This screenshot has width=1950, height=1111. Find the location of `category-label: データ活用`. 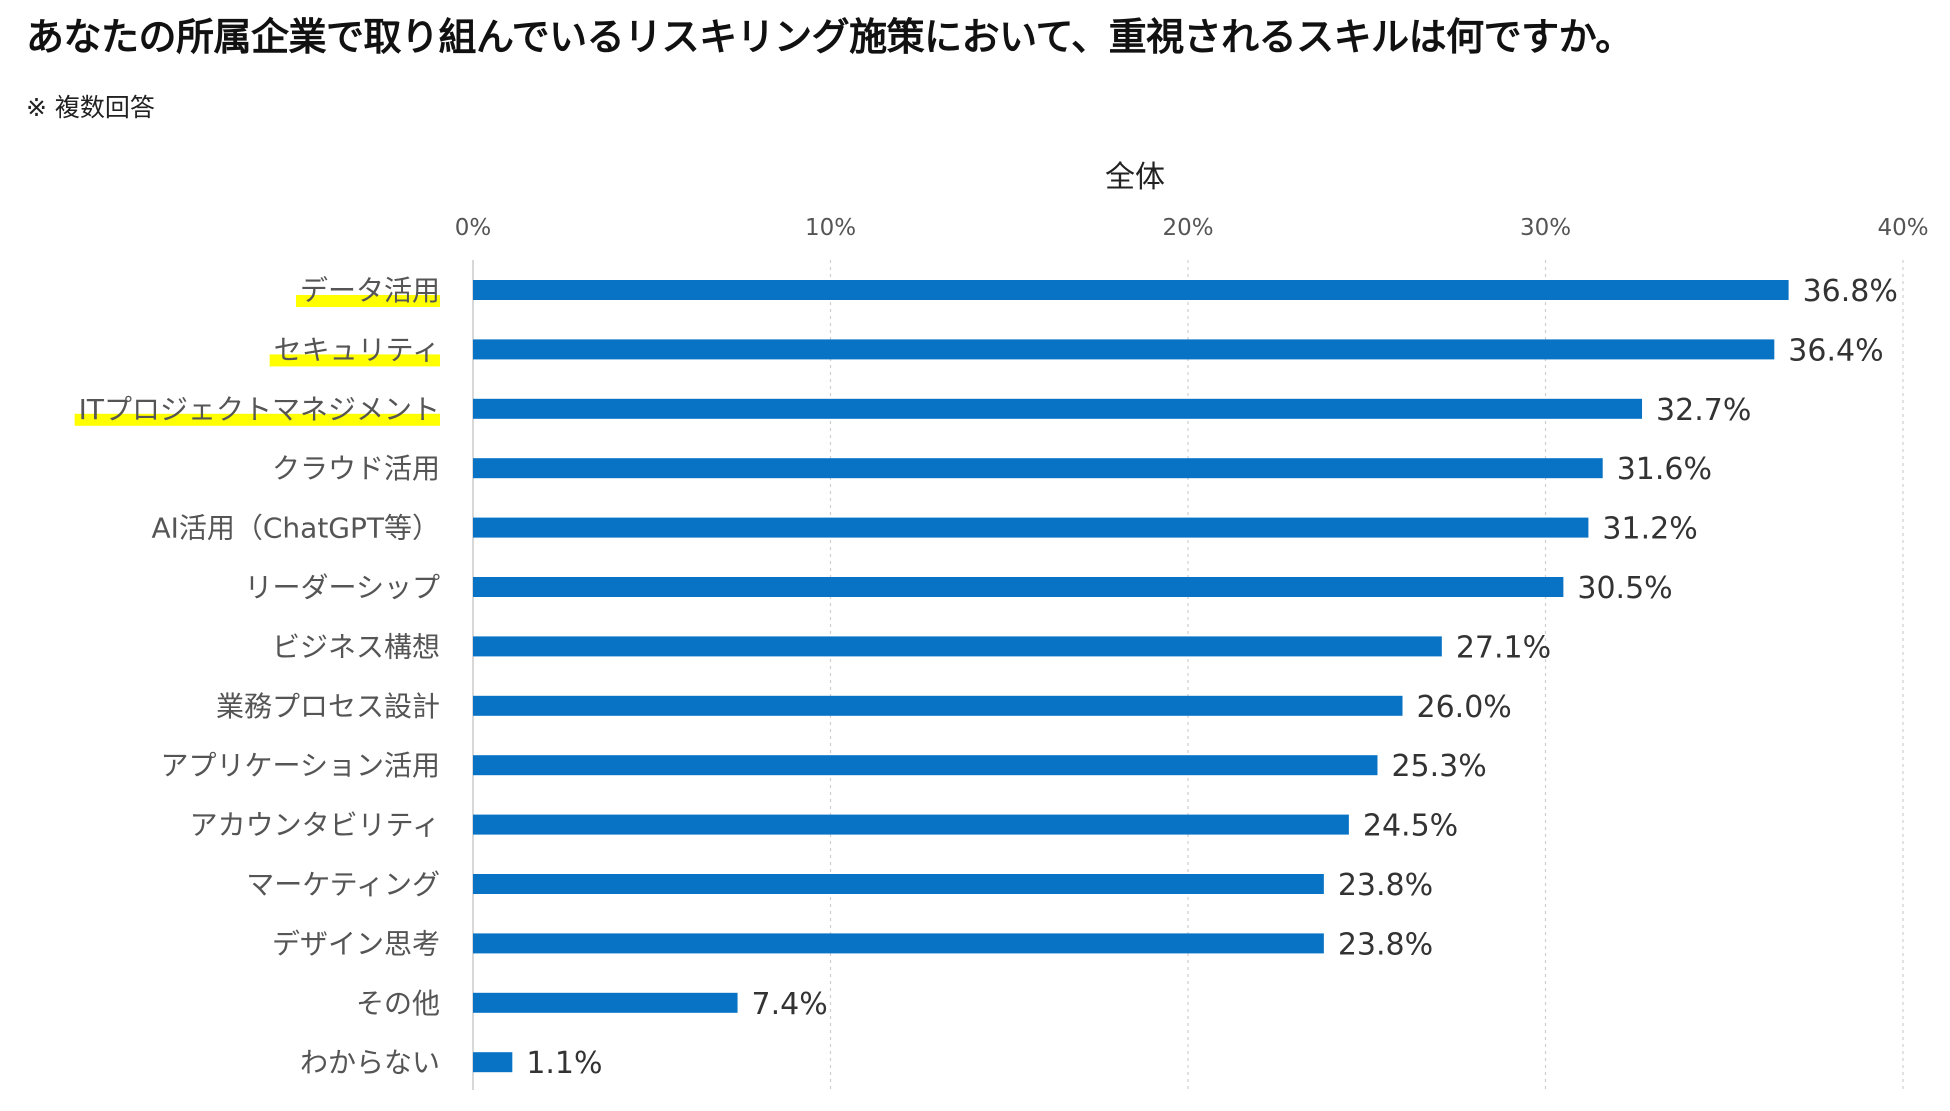

category-label: データ活用 is located at coordinates (370, 290).